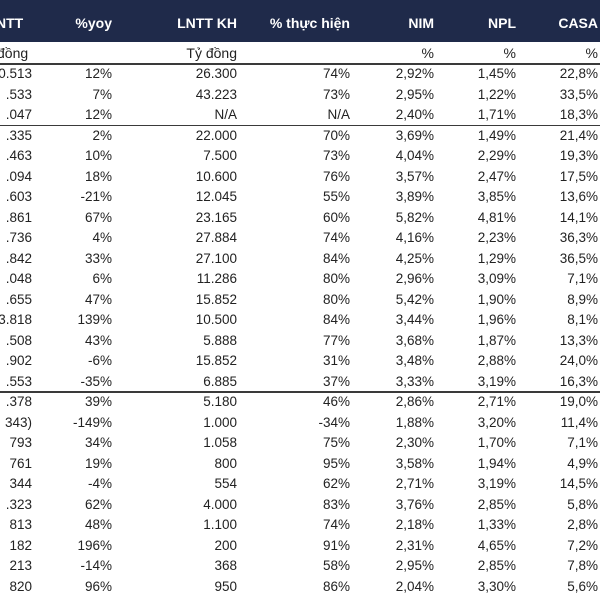 The width and height of the screenshot is (600, 600). Describe the element at coordinates (98, 401) in the screenshot. I see `cell-yoy: 39%` at that location.